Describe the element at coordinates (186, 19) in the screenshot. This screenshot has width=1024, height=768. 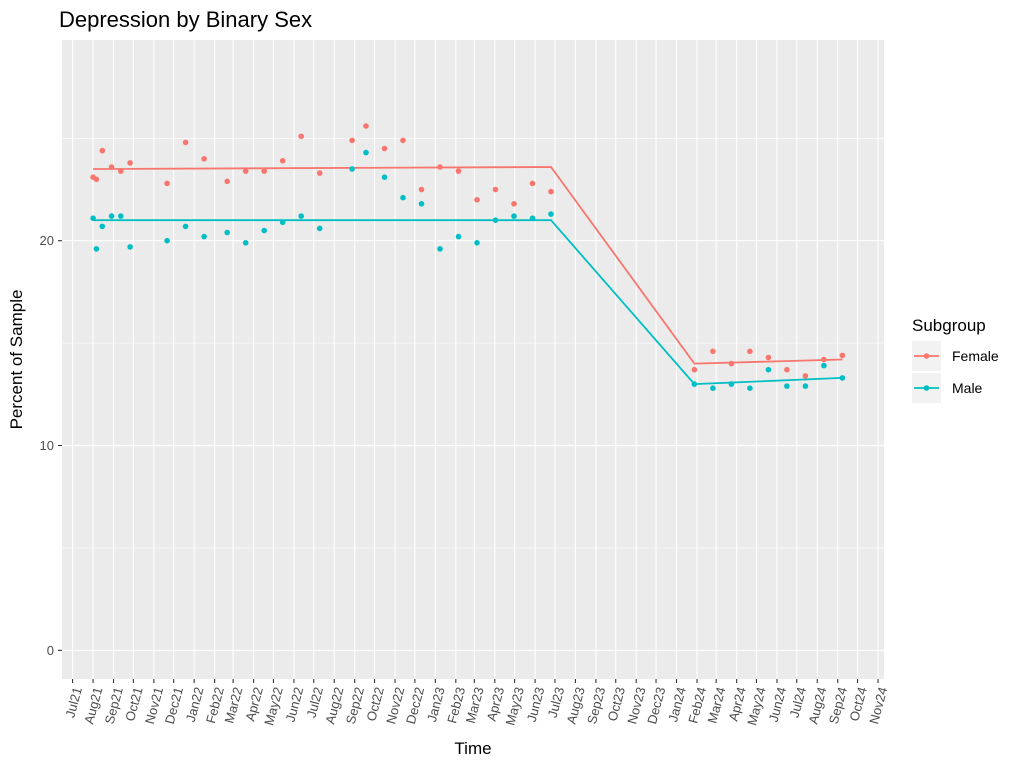
I see `chart-title: Depression by Binary Sex` at that location.